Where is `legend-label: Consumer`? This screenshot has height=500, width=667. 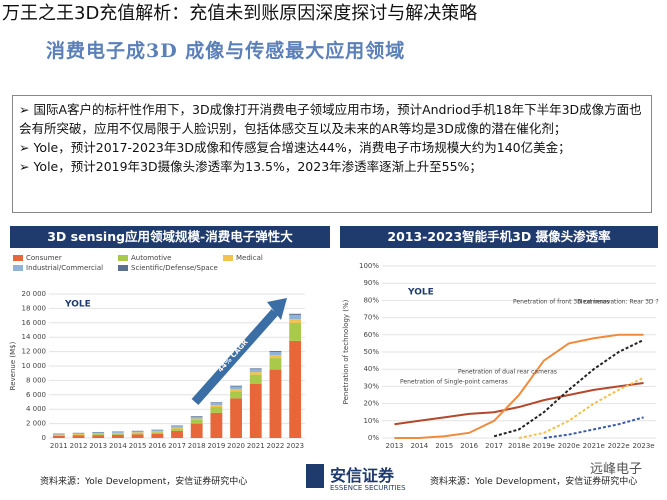
legend-label: Consumer is located at coordinates (44, 258).